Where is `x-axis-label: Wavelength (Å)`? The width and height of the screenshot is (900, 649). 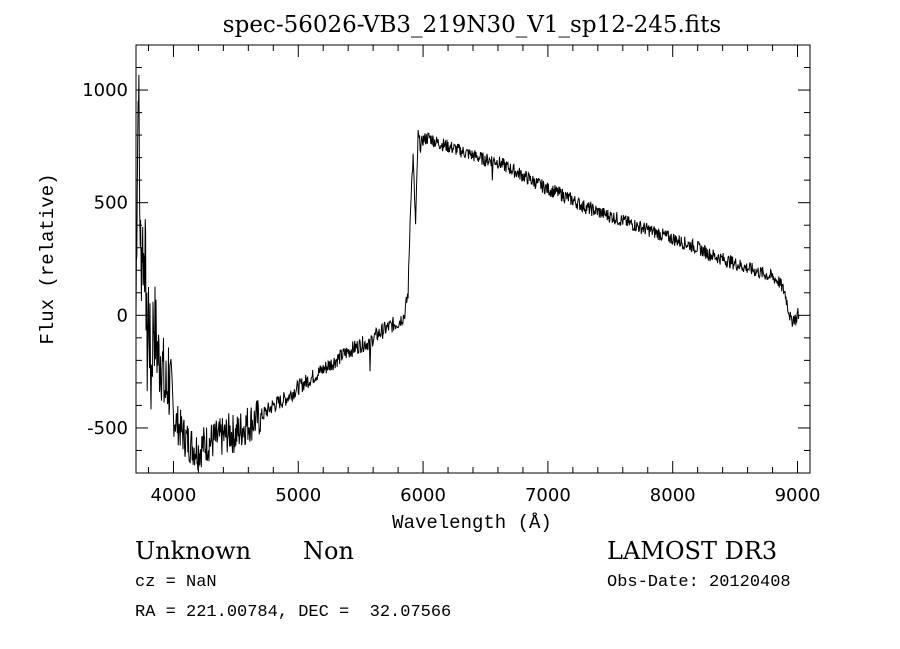
x-axis-label: Wavelength (Å) is located at coordinates (472, 523).